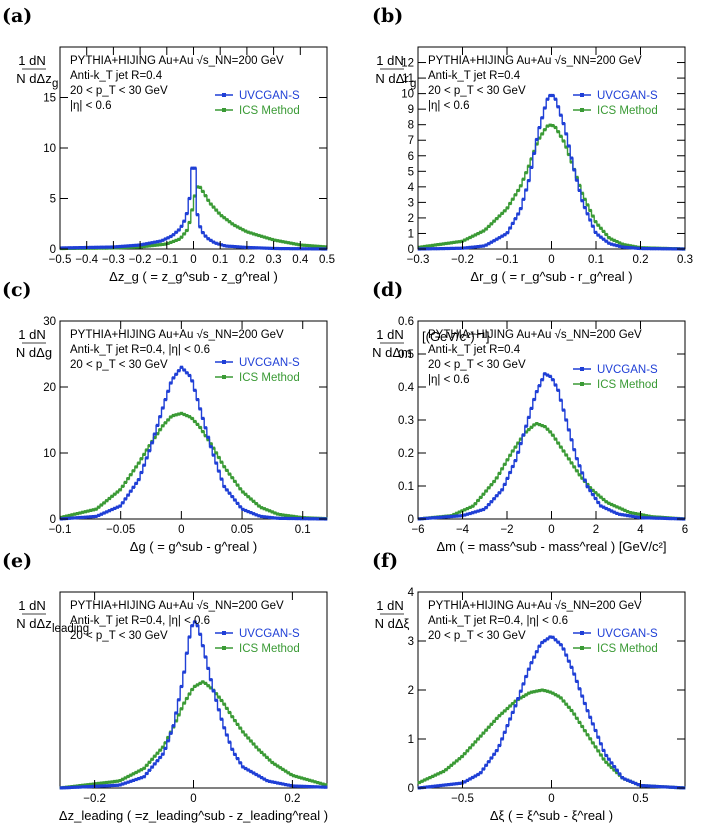 This screenshot has width=713, height=829. I want to click on panel-label: (f), so click(385, 561).